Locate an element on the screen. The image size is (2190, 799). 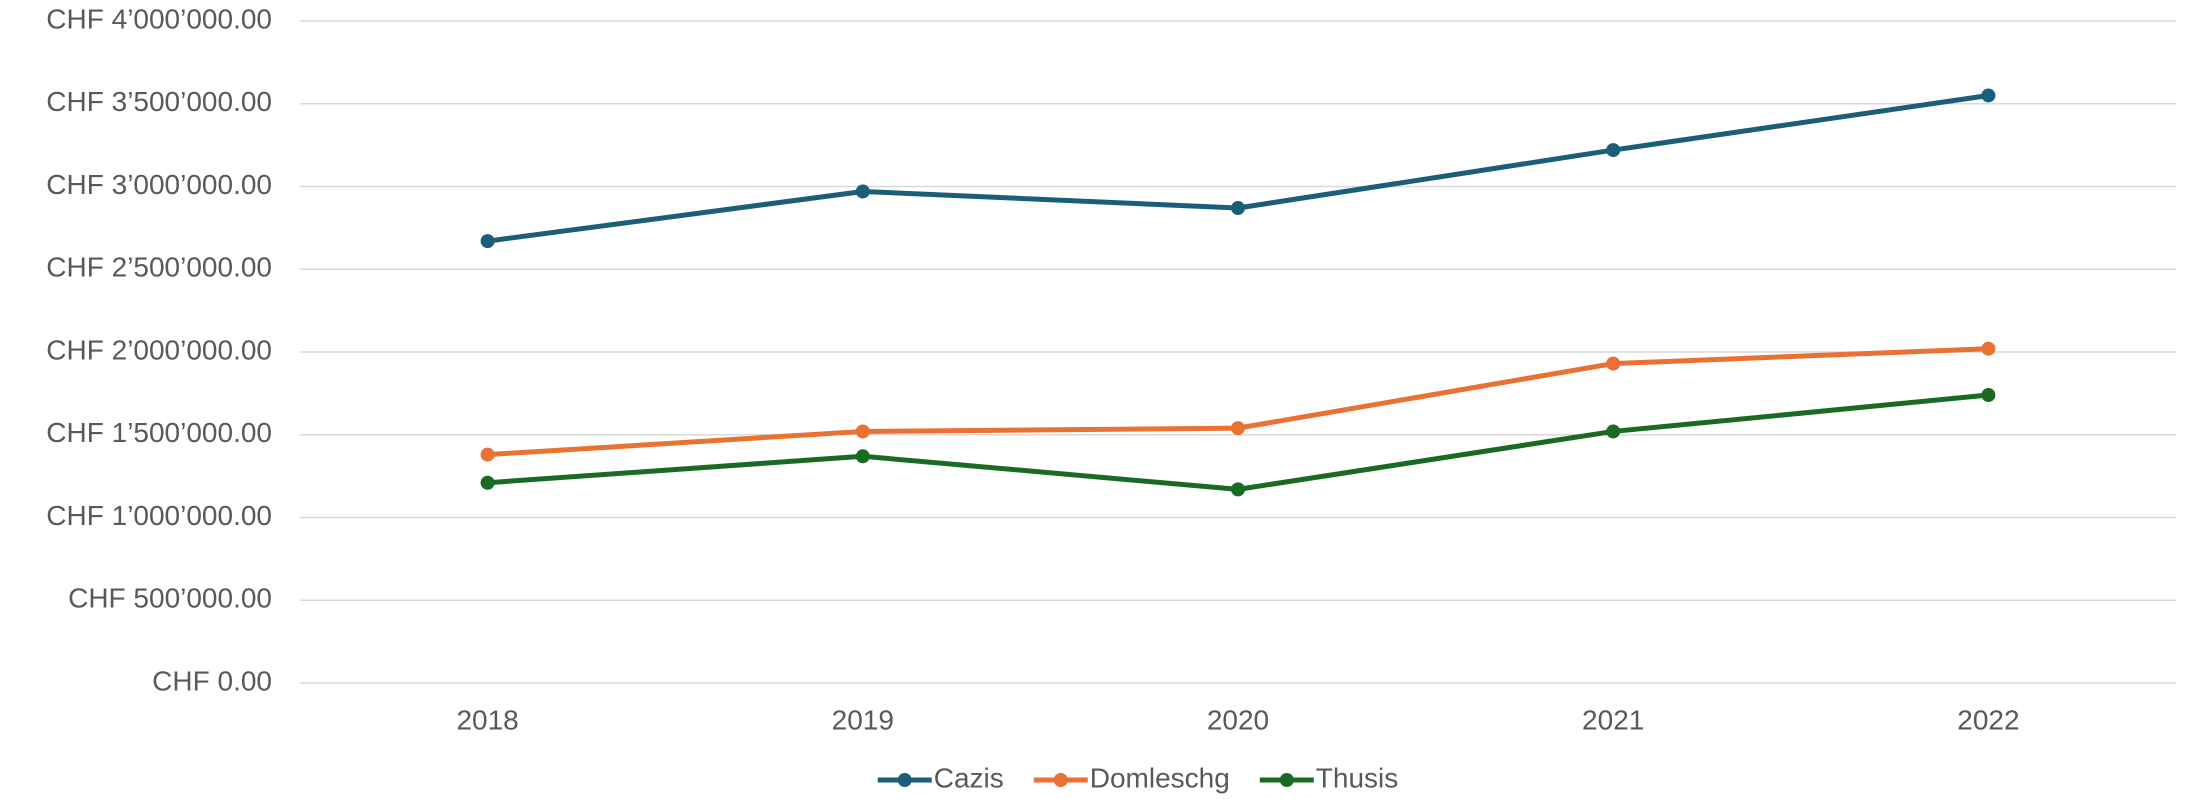
x-tick-label: 2019 is located at coordinates (863, 719).